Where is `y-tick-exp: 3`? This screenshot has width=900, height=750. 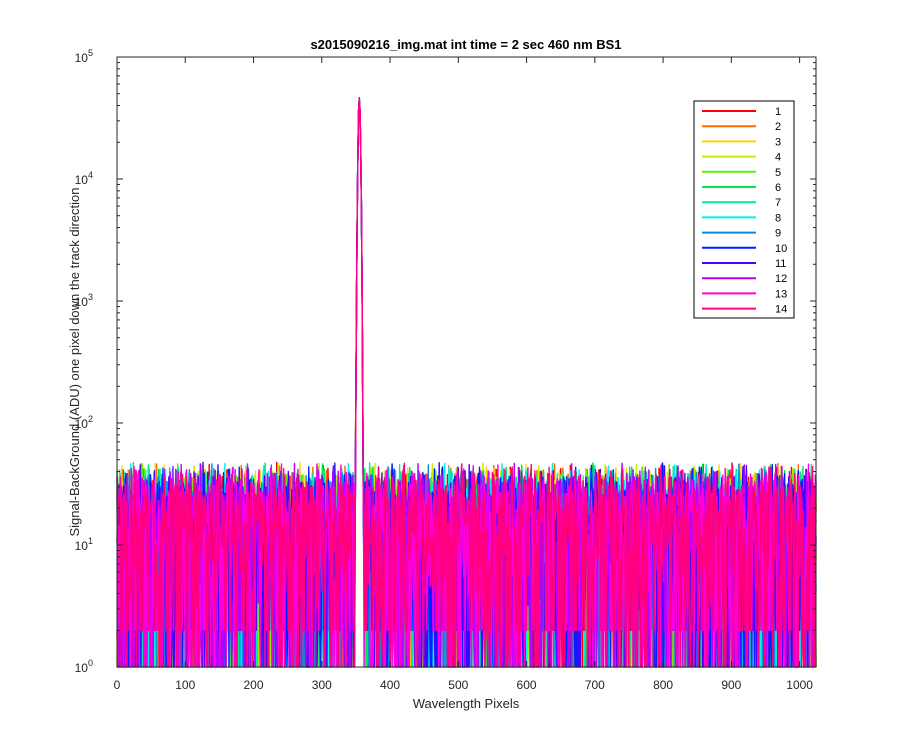 y-tick-exp: 3 is located at coordinates (90, 297).